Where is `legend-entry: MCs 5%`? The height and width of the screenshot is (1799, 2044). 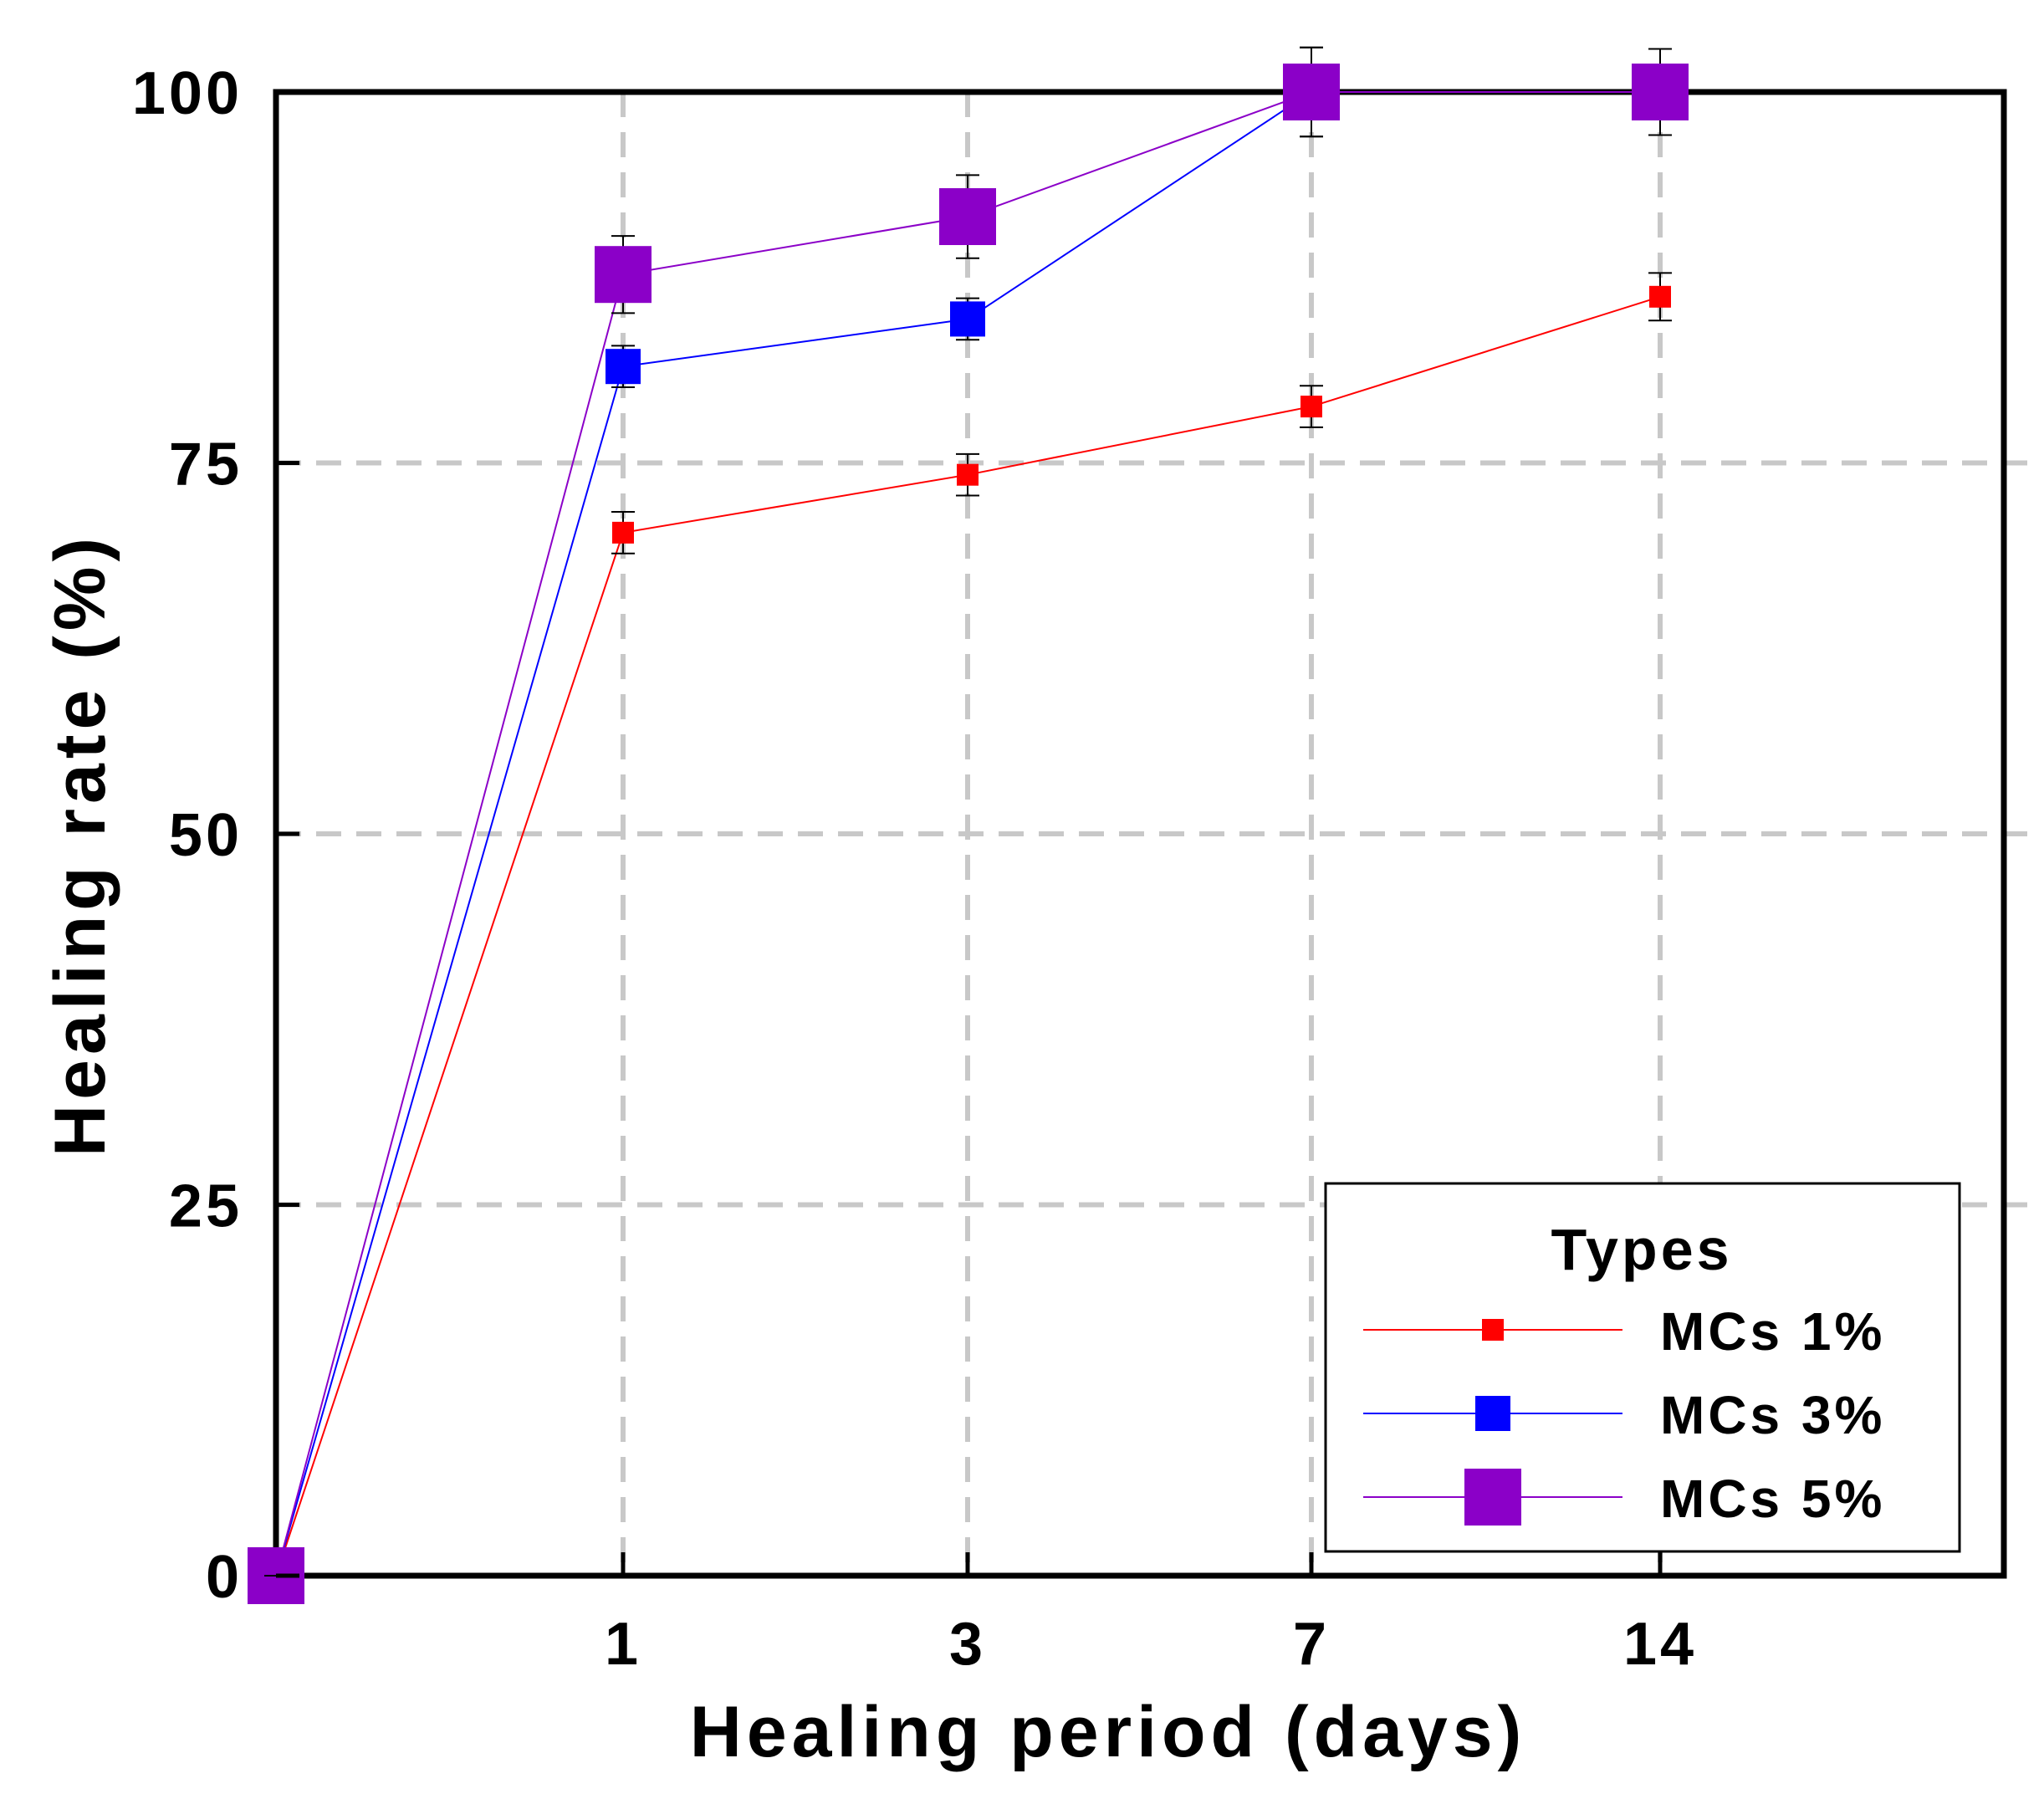
legend-entry: MCs 5% is located at coordinates (1624, 1499).